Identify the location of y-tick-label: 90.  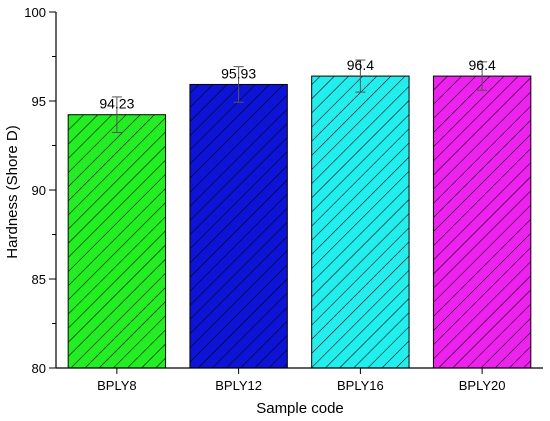
(39, 190).